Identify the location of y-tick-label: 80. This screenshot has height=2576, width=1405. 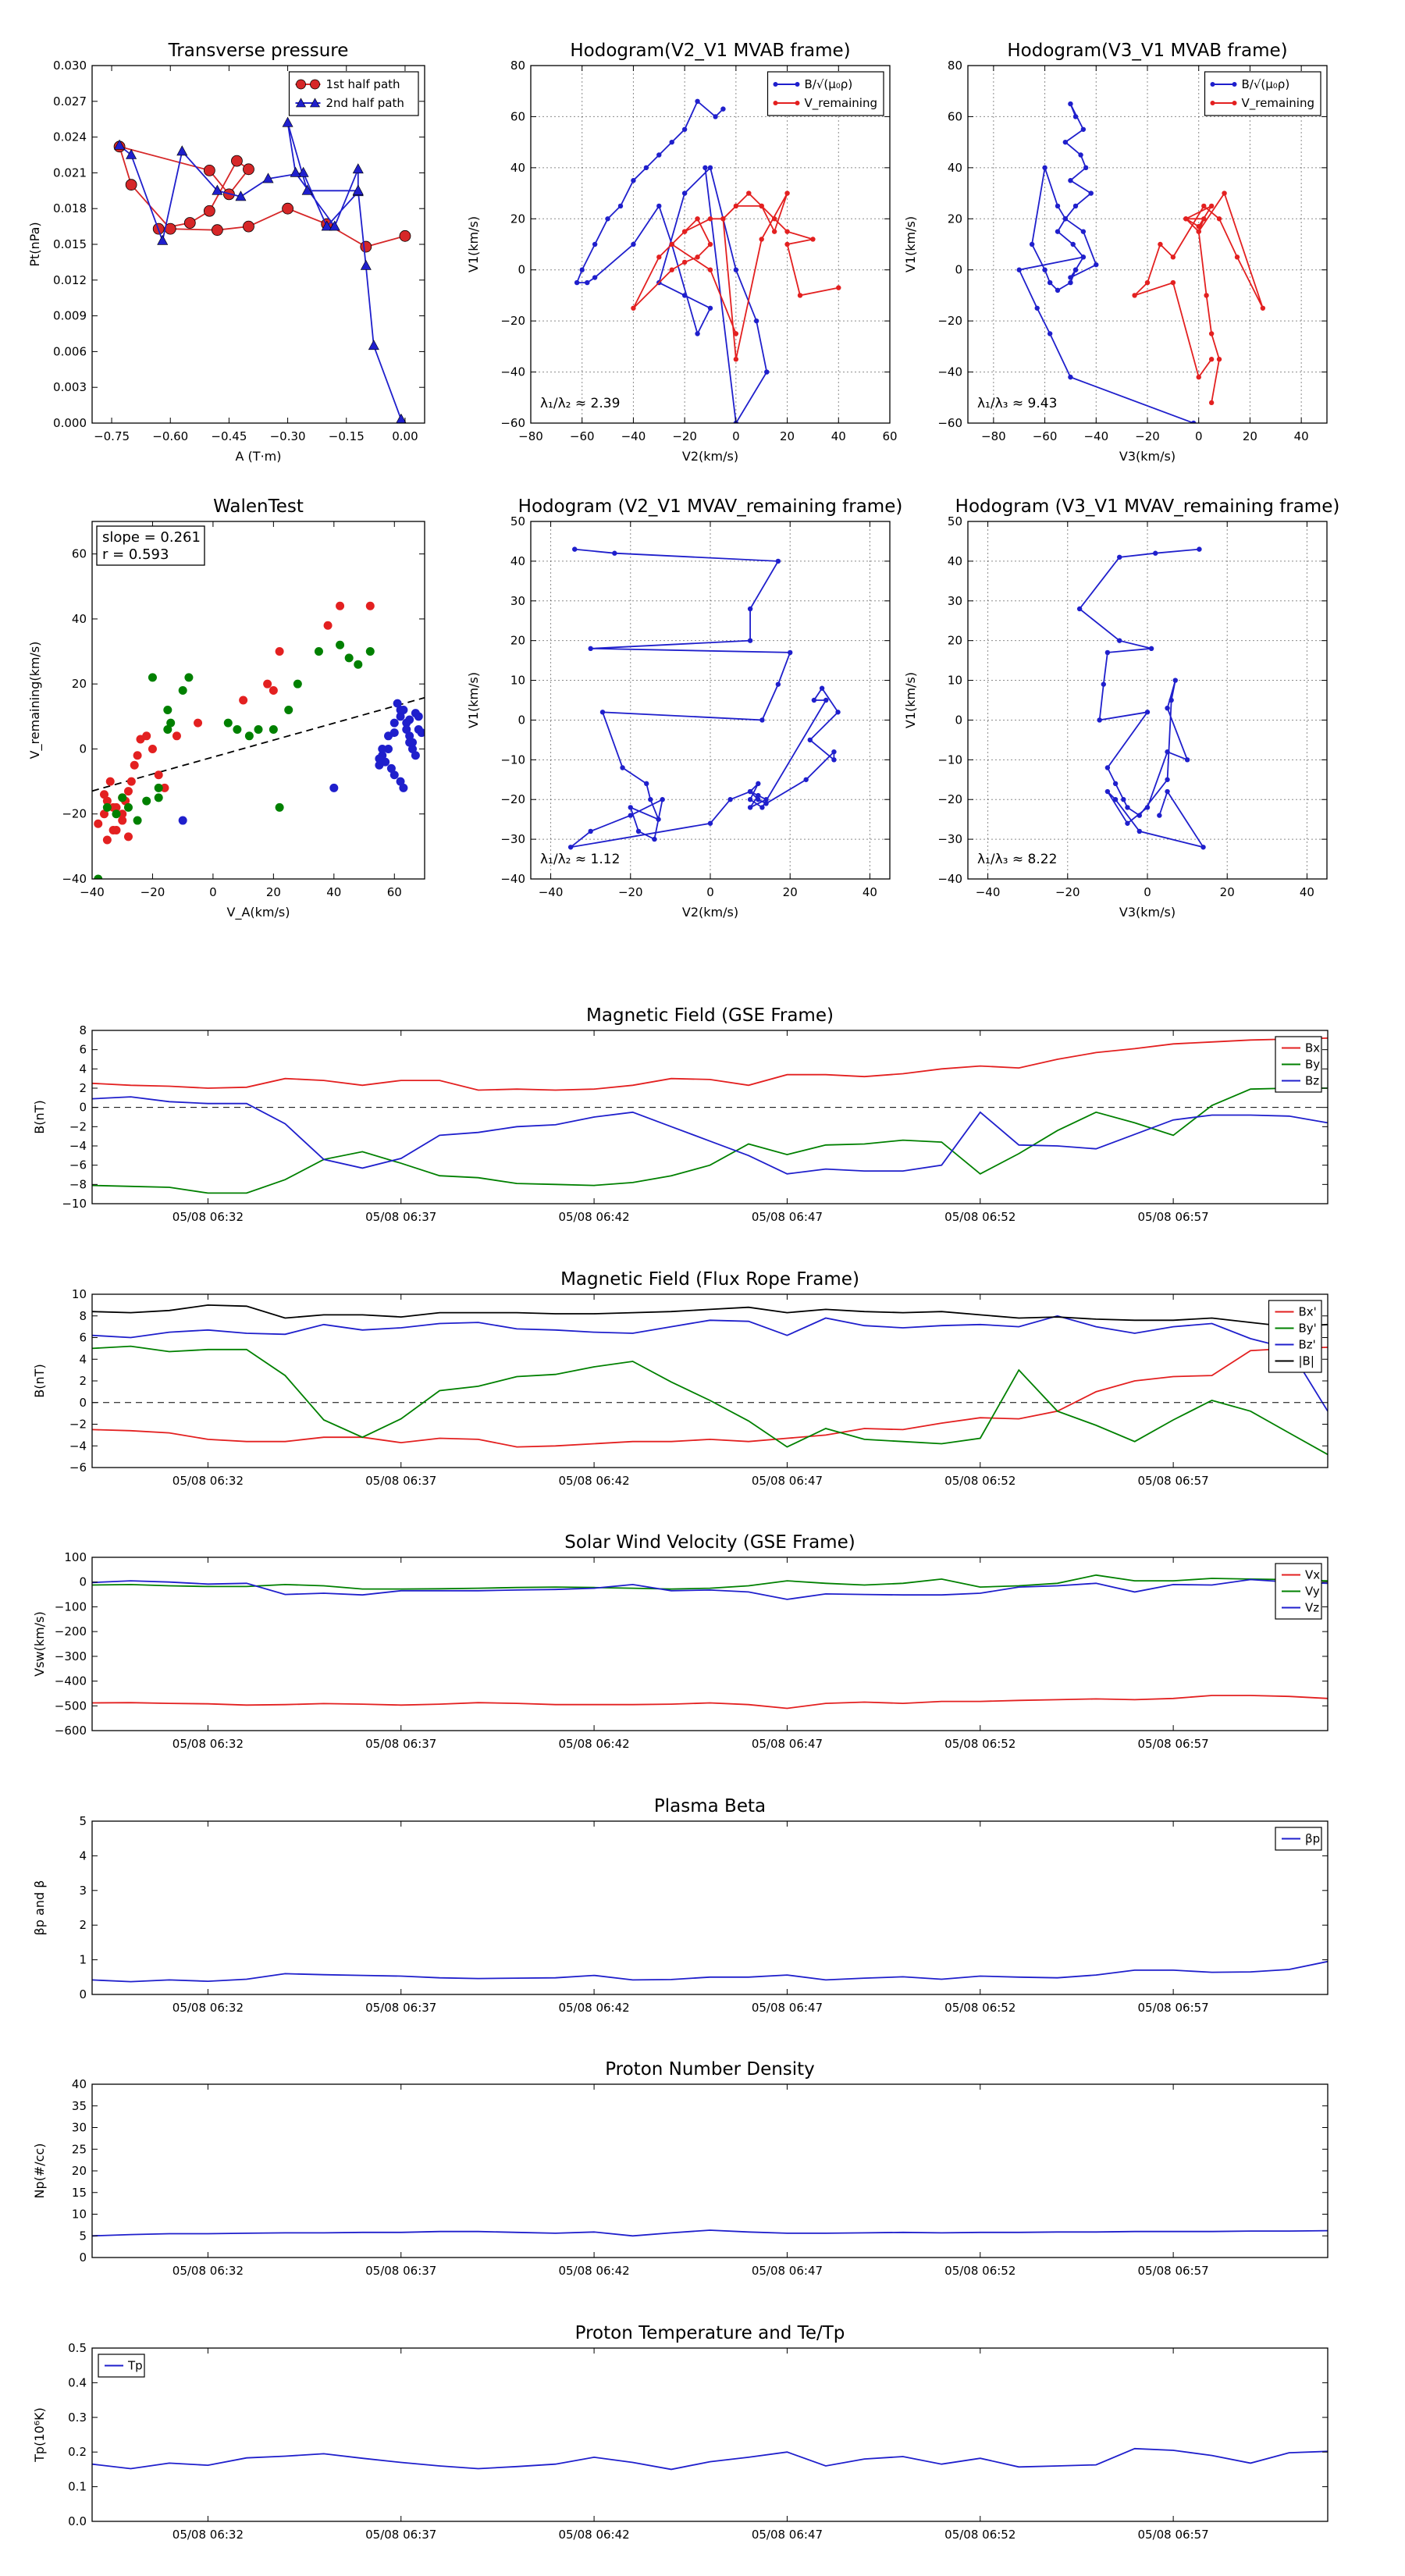
(955, 66).